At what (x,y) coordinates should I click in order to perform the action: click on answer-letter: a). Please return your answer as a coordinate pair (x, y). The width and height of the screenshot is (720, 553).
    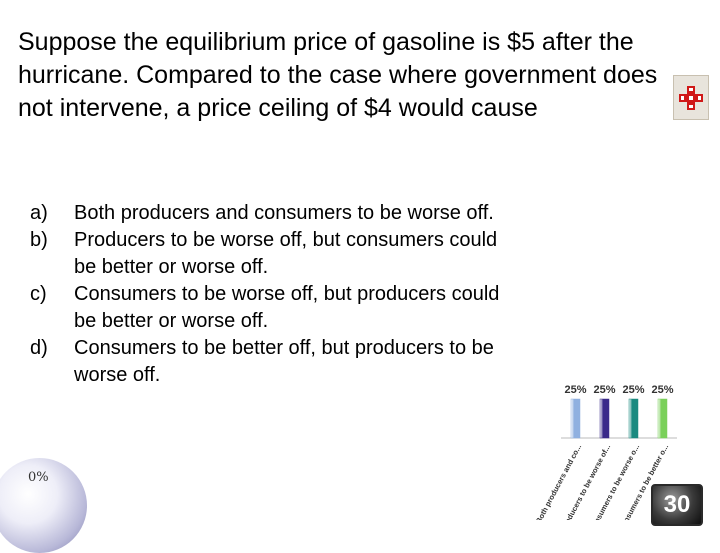
    Looking at the image, I should click on (39, 213).